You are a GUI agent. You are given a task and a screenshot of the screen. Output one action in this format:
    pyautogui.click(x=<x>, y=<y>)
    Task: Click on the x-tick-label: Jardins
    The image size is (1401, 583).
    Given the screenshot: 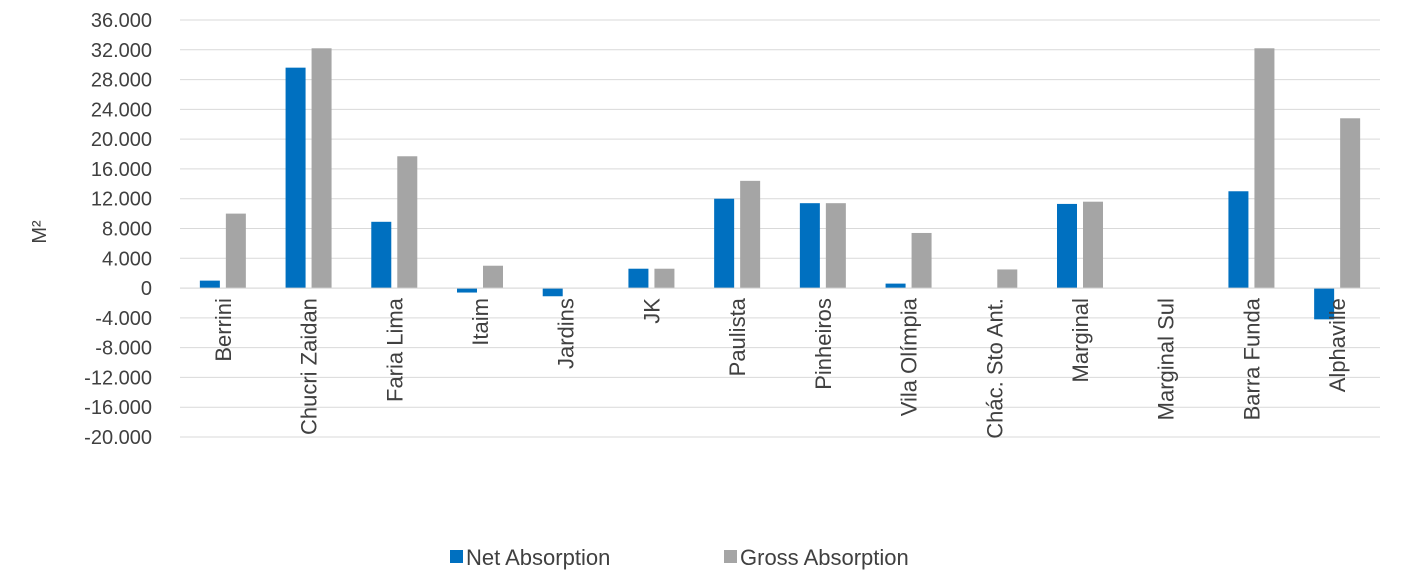 What is the action you would take?
    pyautogui.click(x=566, y=333)
    